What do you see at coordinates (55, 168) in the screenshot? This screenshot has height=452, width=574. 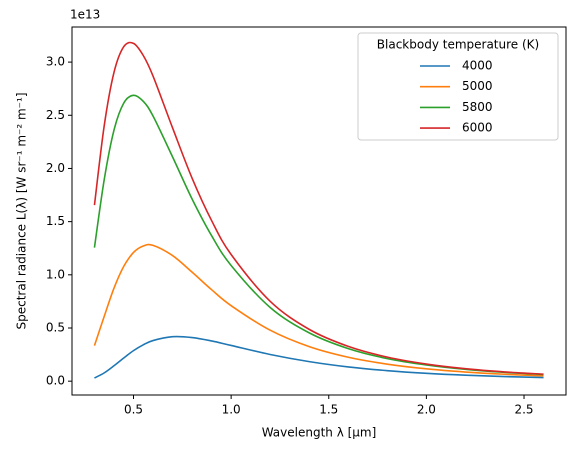 I see `y-tick-label: 2.0` at bounding box center [55, 168].